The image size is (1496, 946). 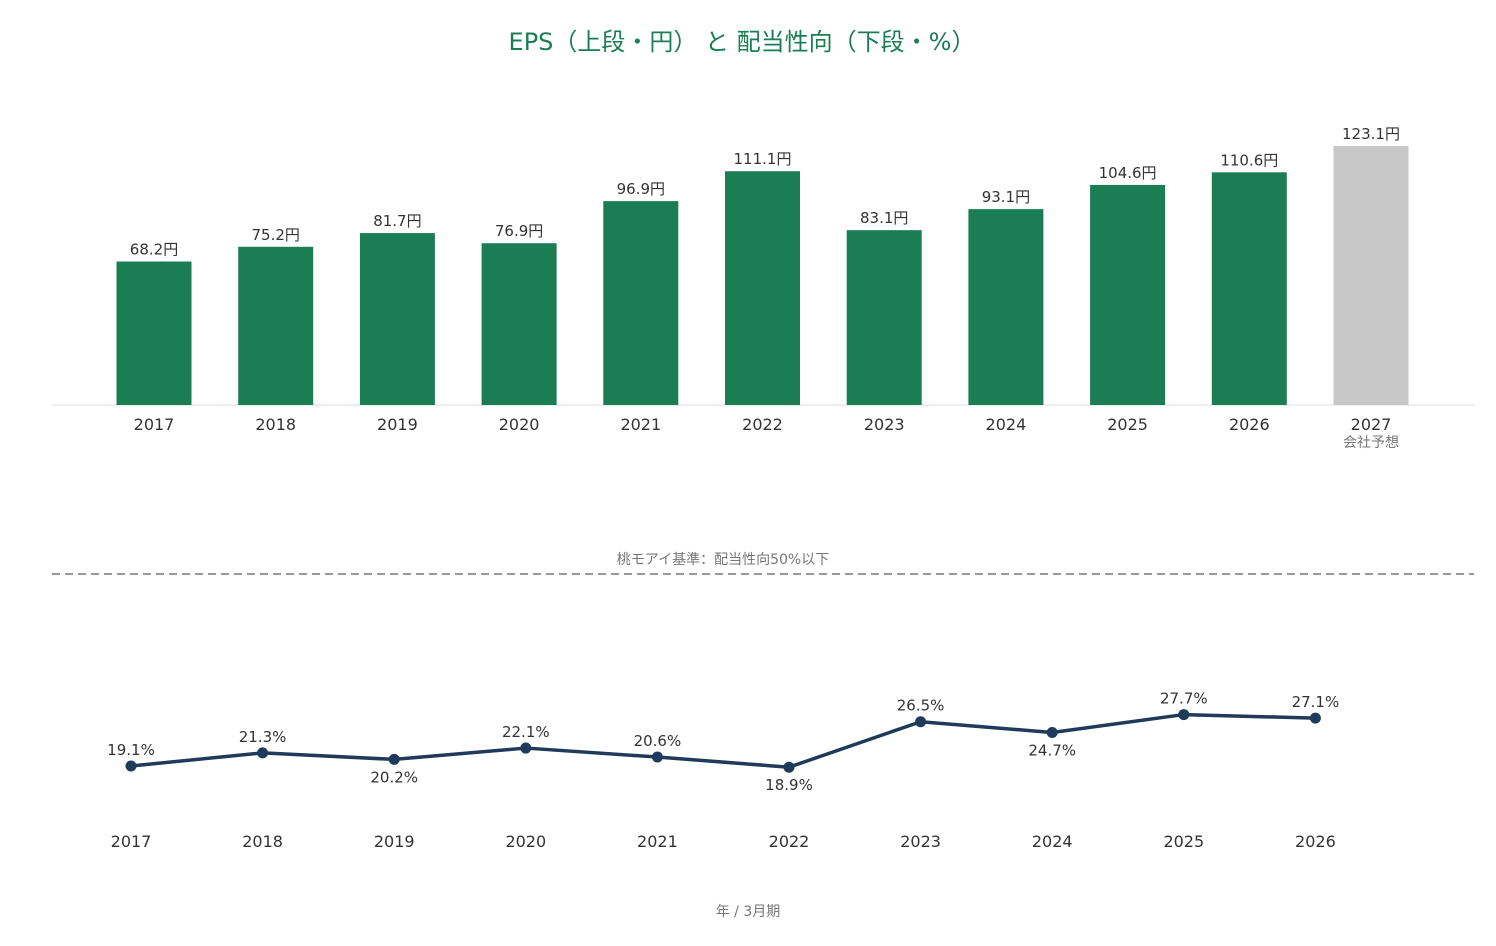 What do you see at coordinates (131, 841) in the screenshot?
I see `payout-x-tick: 2017` at bounding box center [131, 841].